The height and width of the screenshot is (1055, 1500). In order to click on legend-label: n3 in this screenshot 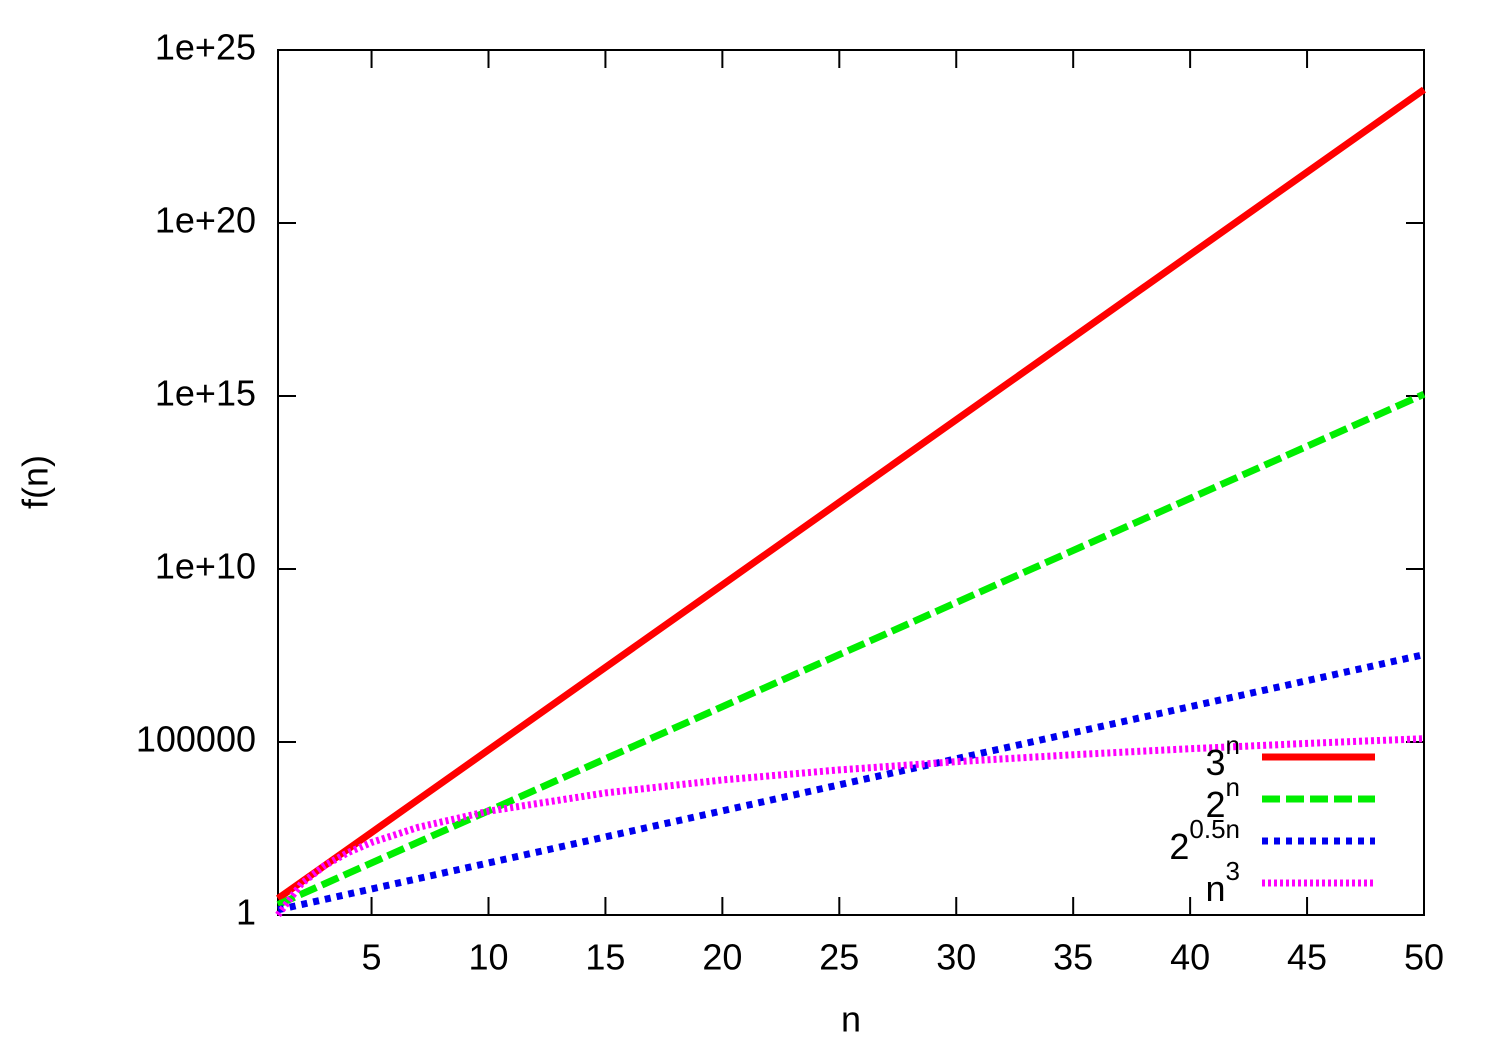, I will do `click(1223, 882)`.